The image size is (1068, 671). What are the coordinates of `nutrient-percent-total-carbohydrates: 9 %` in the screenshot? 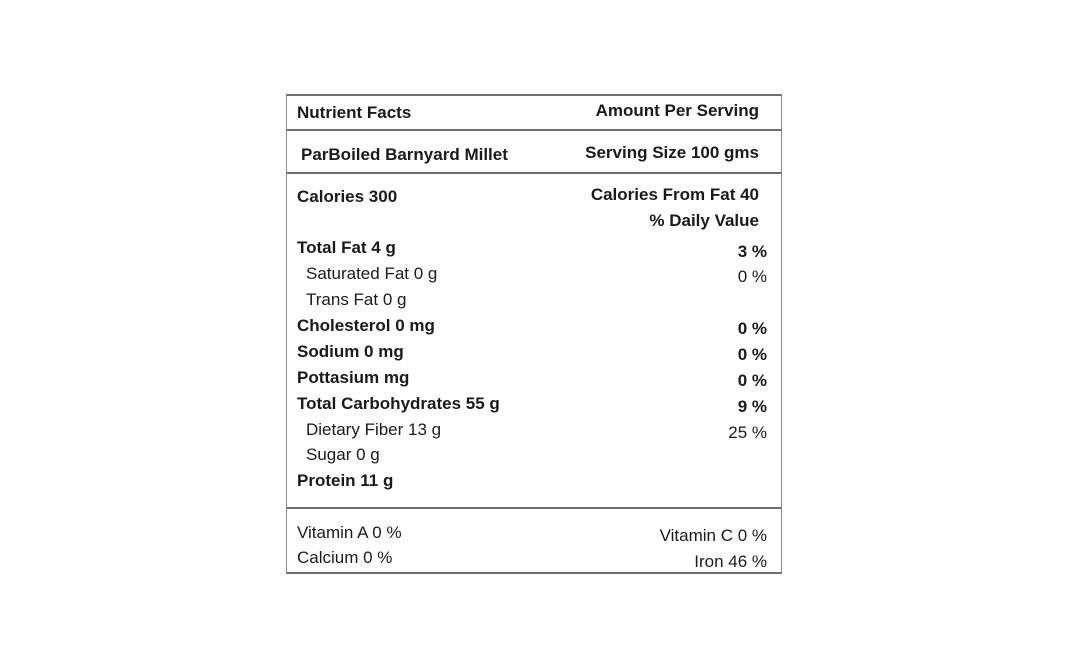 It's located at (752, 406).